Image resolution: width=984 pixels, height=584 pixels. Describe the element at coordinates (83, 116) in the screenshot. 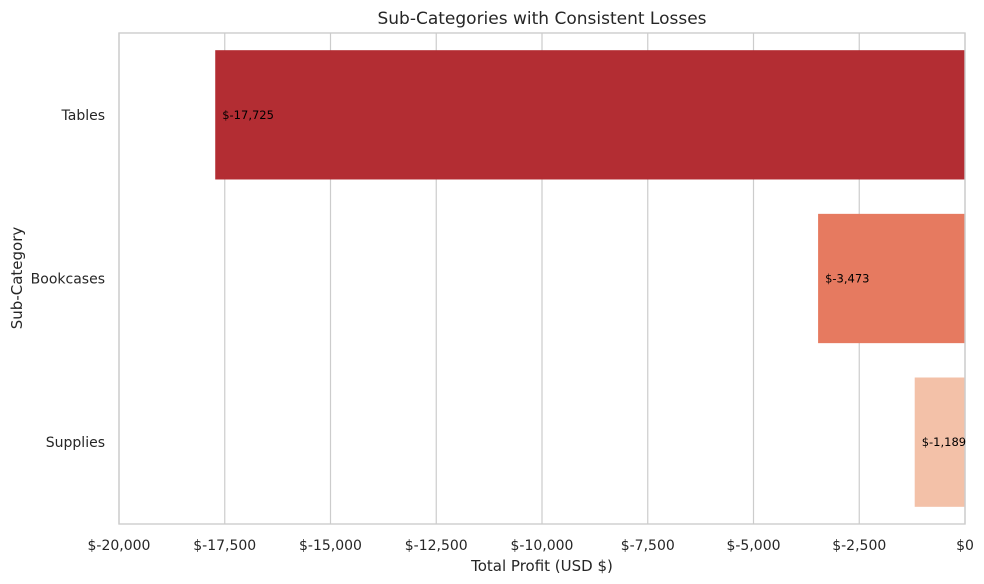

I see `y-tick-label: Tables` at that location.